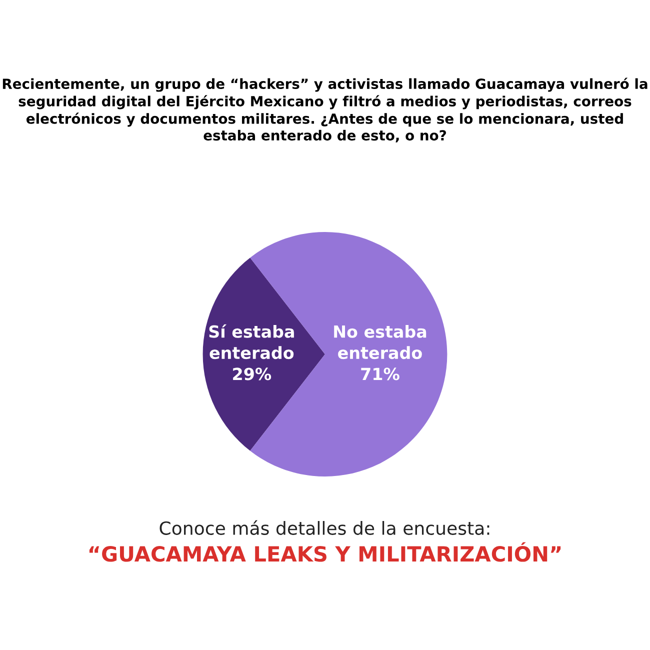 The height and width of the screenshot is (650, 650). Describe the element at coordinates (380, 342) in the screenshot. I see `slice-label: No estaba enterado` at that location.